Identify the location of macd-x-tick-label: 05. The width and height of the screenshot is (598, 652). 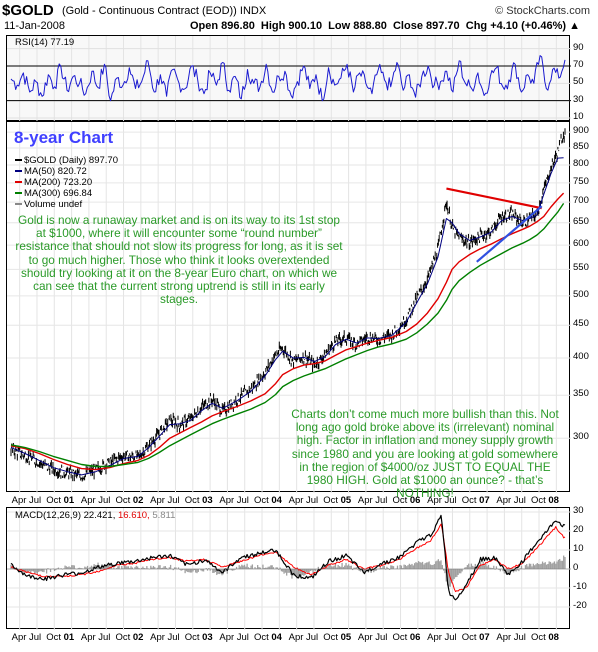
(346, 637).